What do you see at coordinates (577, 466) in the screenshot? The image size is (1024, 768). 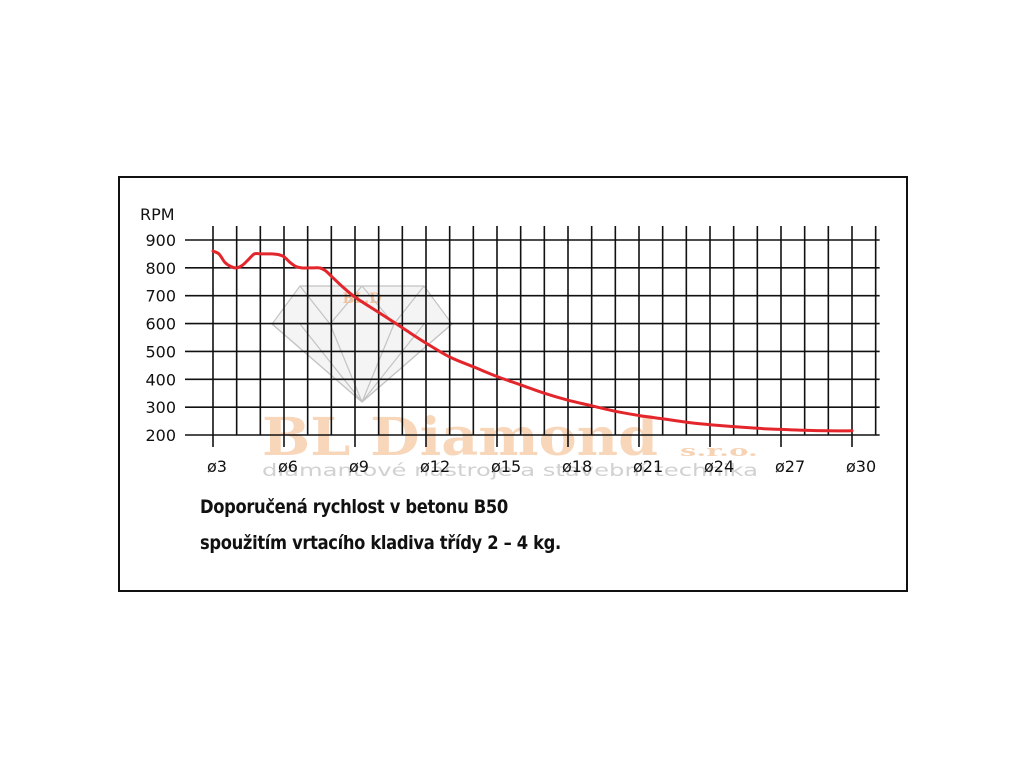 I see `x-tick-label: ø18` at bounding box center [577, 466].